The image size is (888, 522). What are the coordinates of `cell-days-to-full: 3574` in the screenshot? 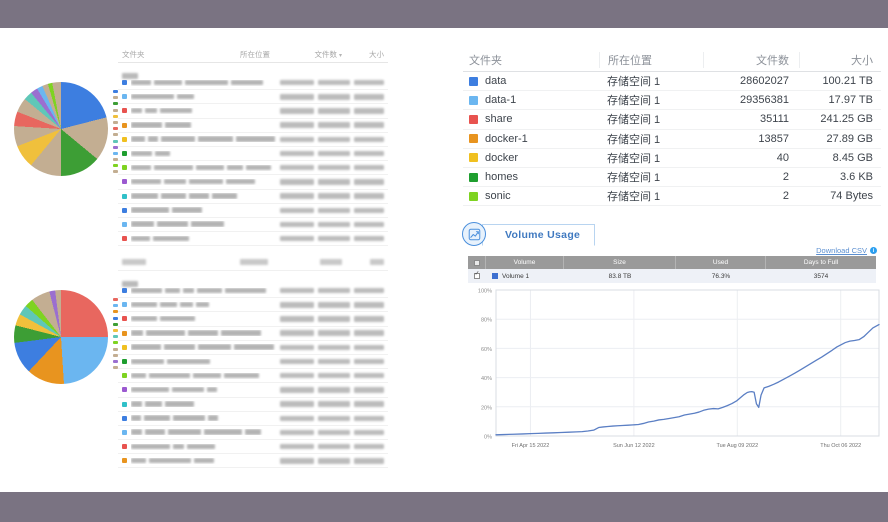 It's located at (821, 276).